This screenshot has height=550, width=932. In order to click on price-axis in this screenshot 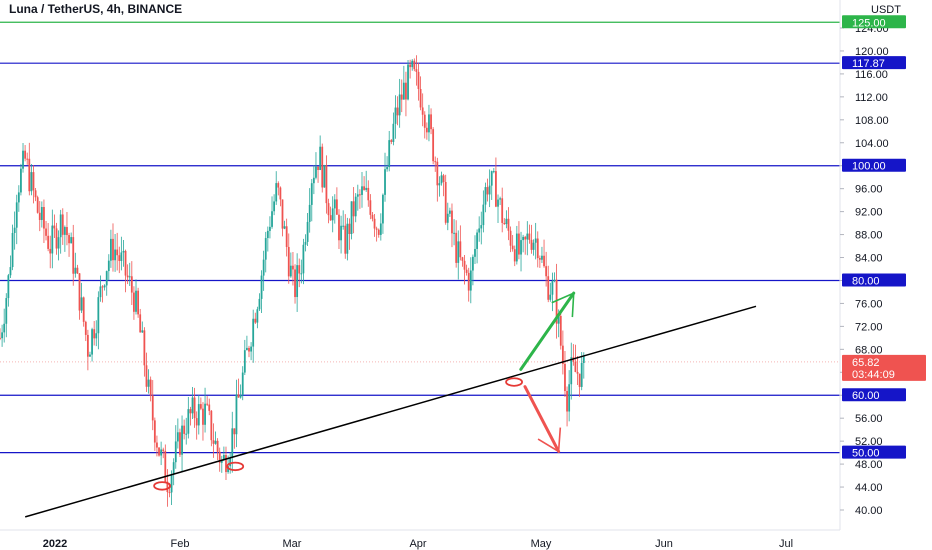, I will do `click(886, 265)`.